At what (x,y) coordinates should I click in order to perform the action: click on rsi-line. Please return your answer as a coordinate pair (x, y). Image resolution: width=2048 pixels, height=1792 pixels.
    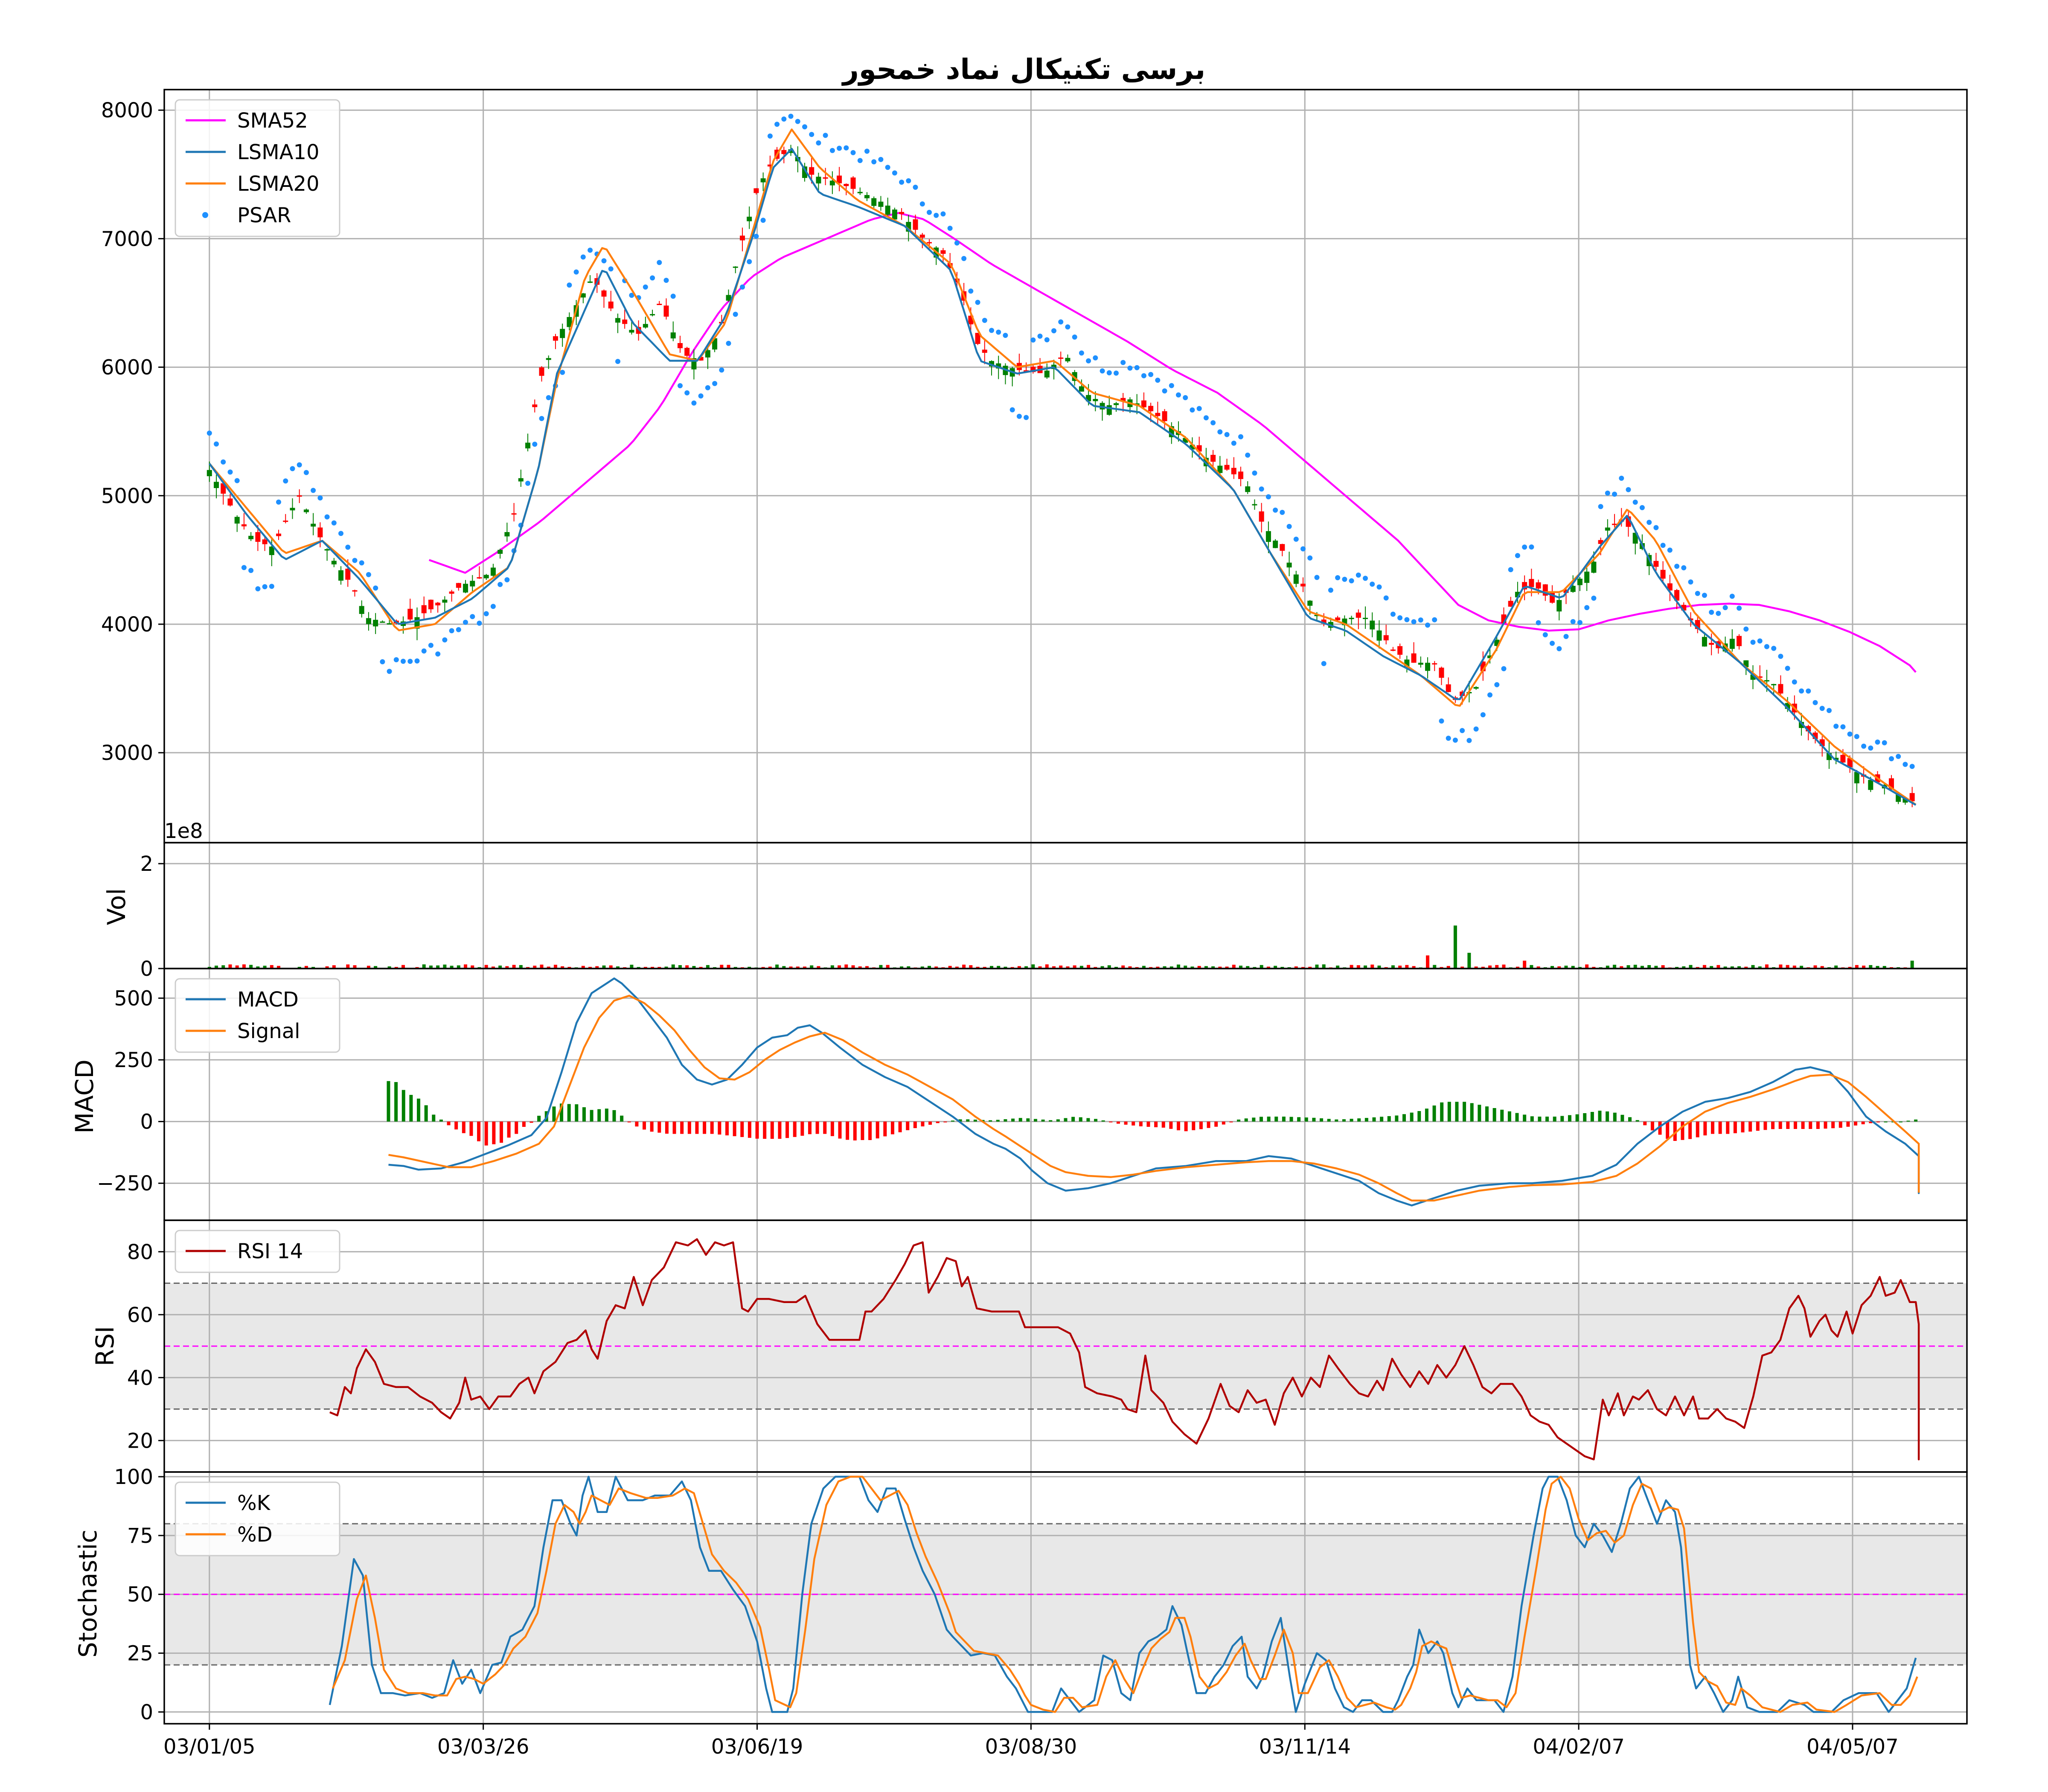
    Looking at the image, I should click on (1124, 1349).